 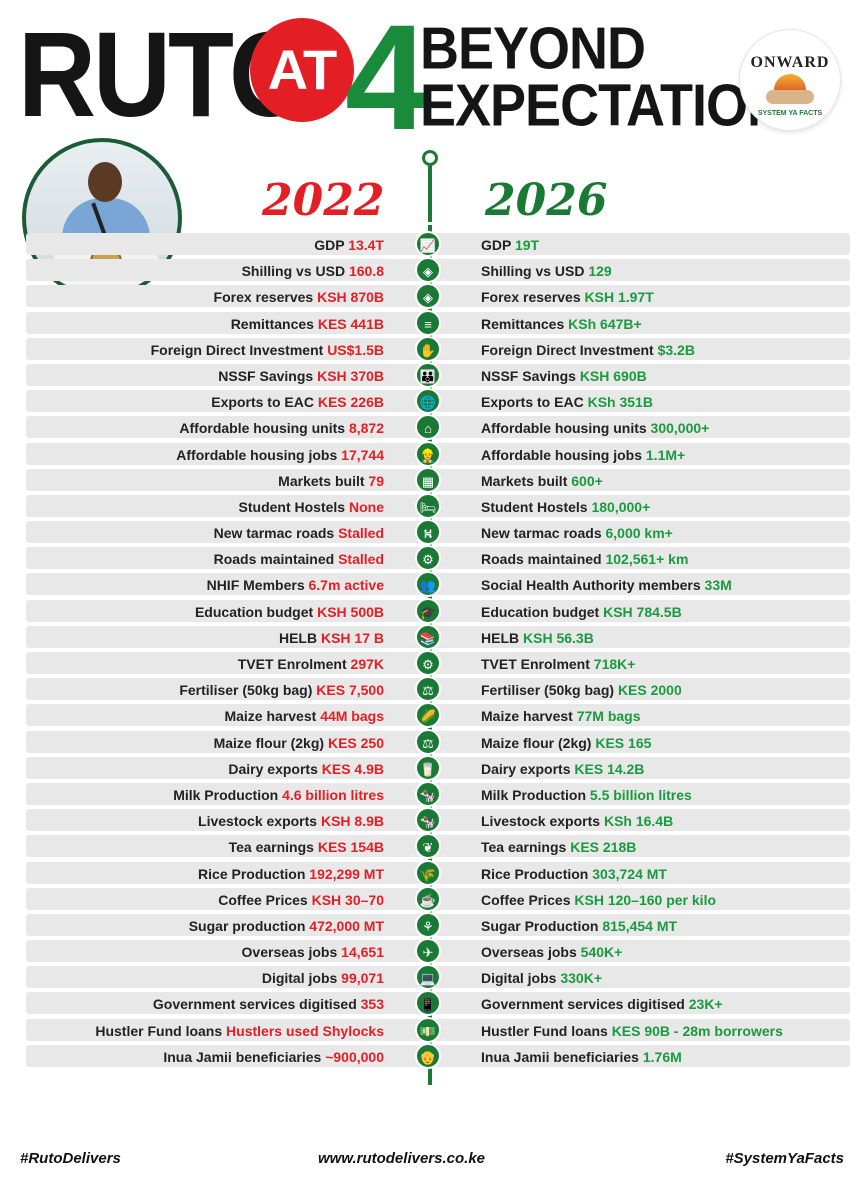 I want to click on coins-stack-icon: ≡, so click(x=428, y=322).